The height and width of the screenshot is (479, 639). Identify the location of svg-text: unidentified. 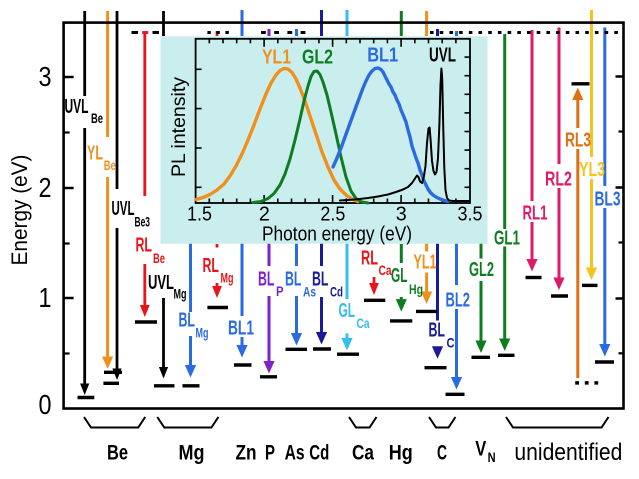
(568, 452).